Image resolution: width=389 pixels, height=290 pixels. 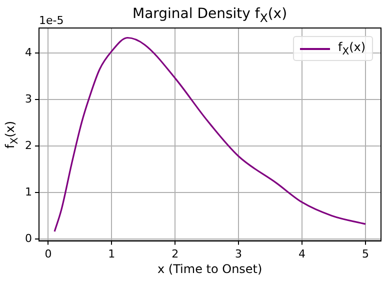 What do you see at coordinates (175, 253) in the screenshot?
I see `x-tick-label: 2` at bounding box center [175, 253].